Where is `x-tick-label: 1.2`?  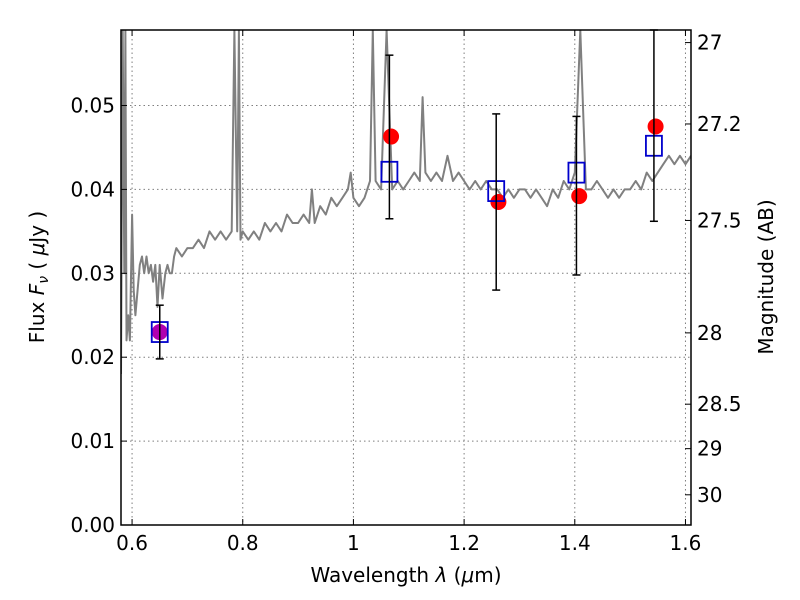 x-tick-label: 1.2 is located at coordinates (464, 543).